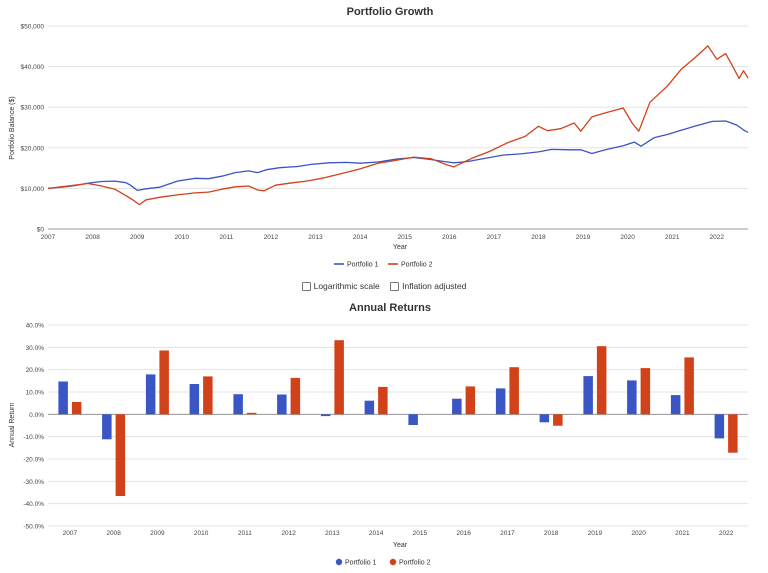  I want to click on returns-y-tick-label: 20.0%, so click(35, 370).